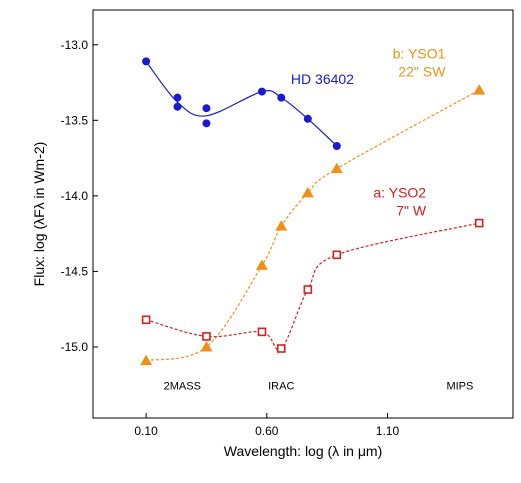 This screenshot has width=521, height=483. Describe the element at coordinates (39, 214) in the screenshot. I see `y-axis-title: Flux: log (λFλ in Wm-2)` at that location.